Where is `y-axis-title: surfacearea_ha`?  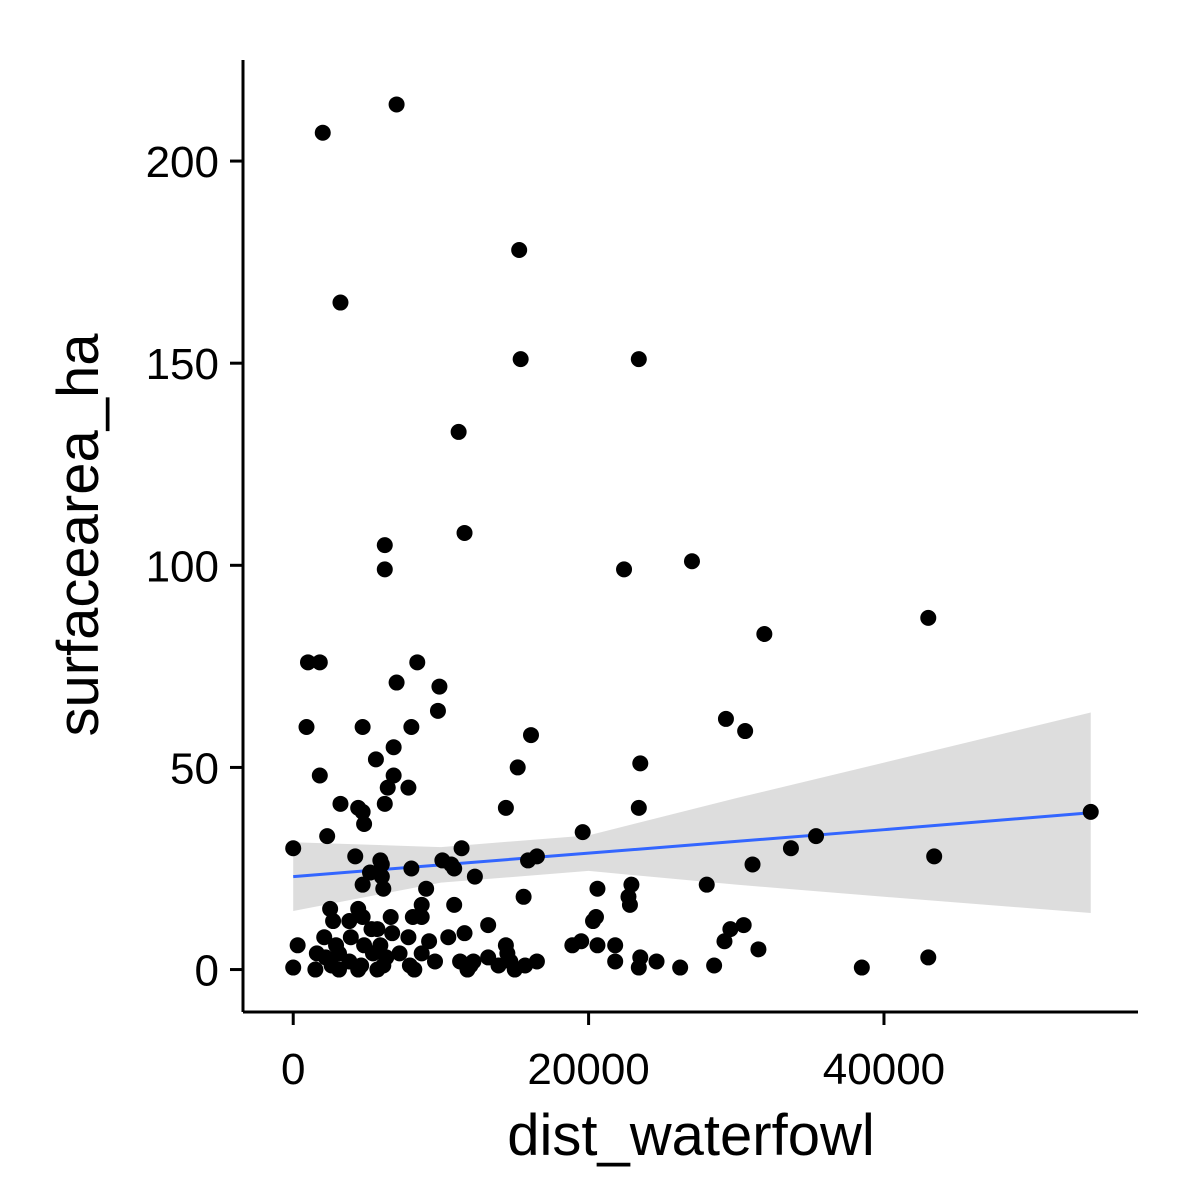 y-axis-title: surfacearea_ha is located at coordinates (78, 535).